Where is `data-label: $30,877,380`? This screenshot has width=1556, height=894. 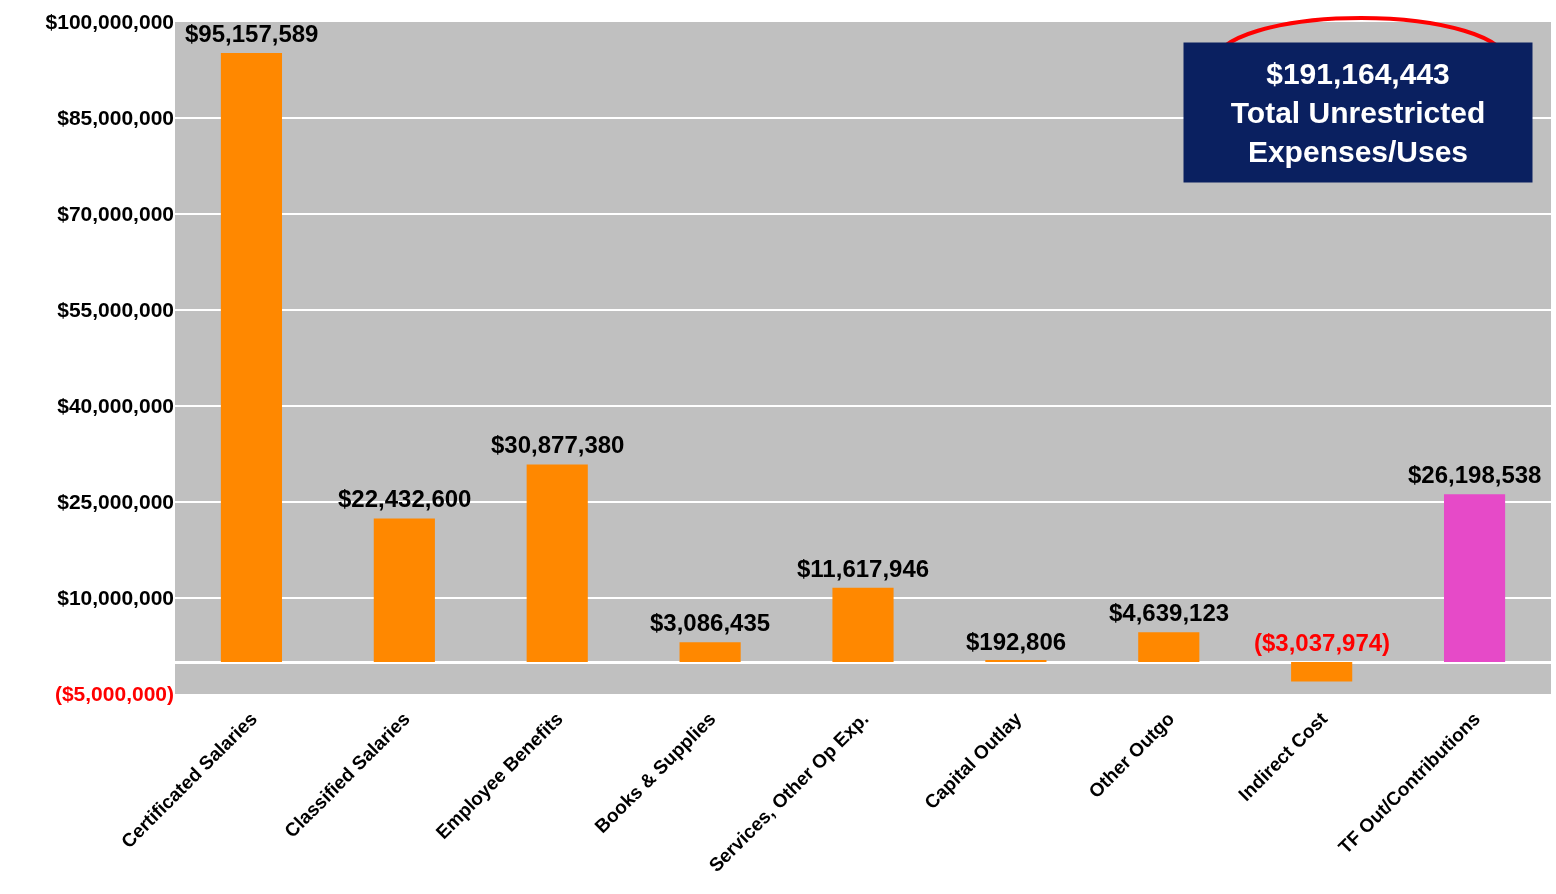 data-label: $30,877,380 is located at coordinates (558, 444).